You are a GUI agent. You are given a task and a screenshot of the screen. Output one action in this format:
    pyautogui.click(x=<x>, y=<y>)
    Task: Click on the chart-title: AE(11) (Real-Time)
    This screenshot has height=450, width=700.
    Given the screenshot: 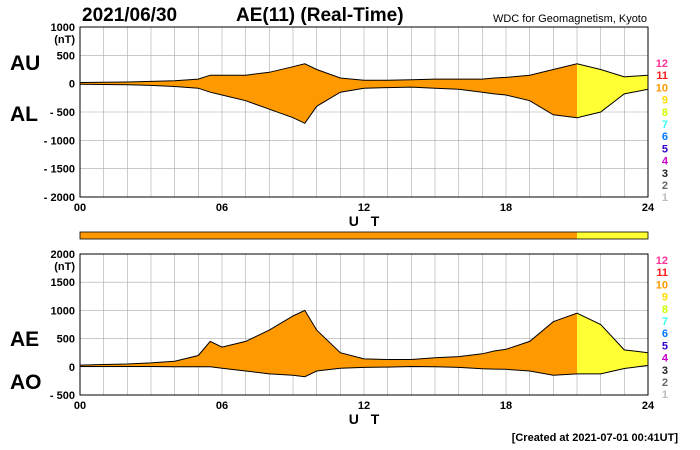 What is the action you would take?
    pyautogui.click(x=320, y=15)
    